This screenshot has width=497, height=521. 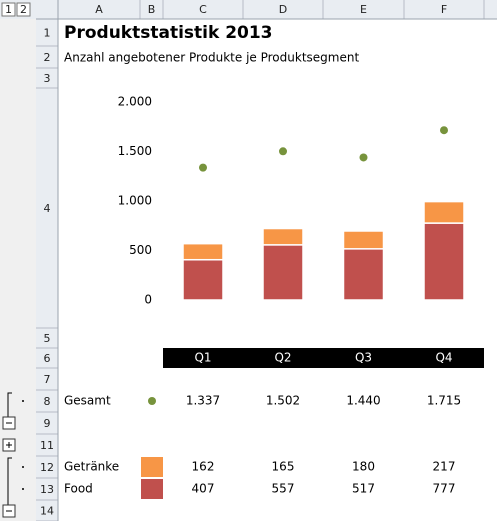 What do you see at coordinates (283, 9) in the screenshot?
I see `column-header: D` at bounding box center [283, 9].